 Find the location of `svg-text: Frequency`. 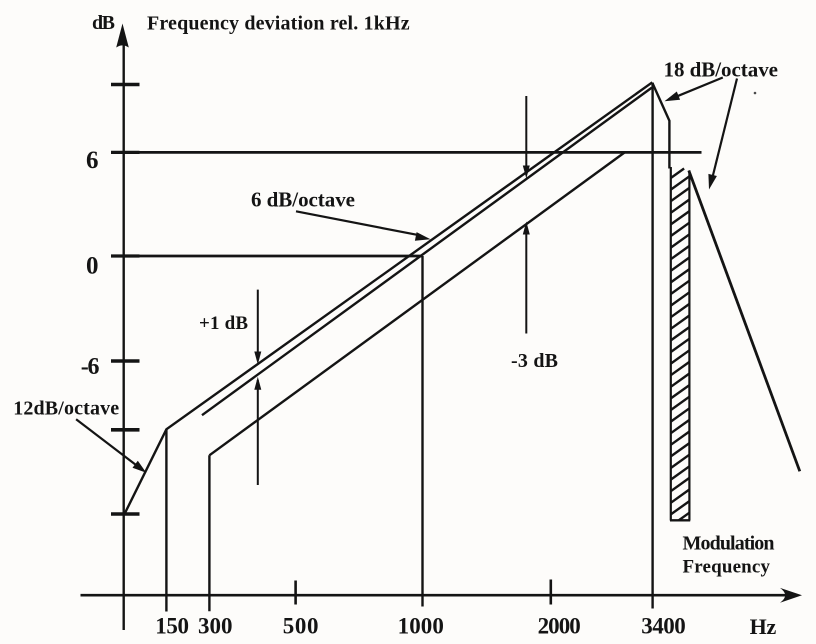

svg-text: Frequency is located at coordinates (727, 567).